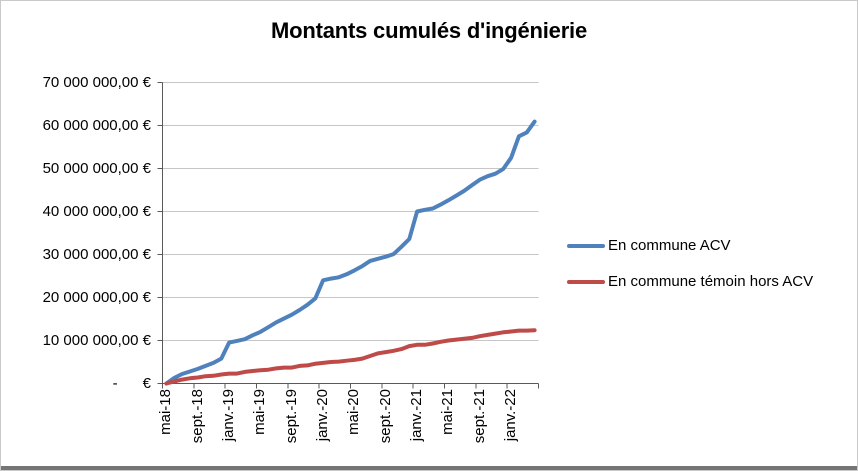 The image size is (858, 471). I want to click on x-axis-tick-label: sept.-20, so click(385, 416).